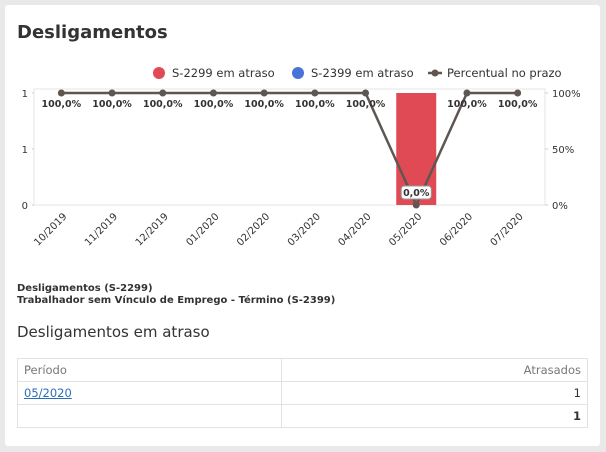  What do you see at coordinates (149, 370) in the screenshot?
I see `column-header: Período` at bounding box center [149, 370].